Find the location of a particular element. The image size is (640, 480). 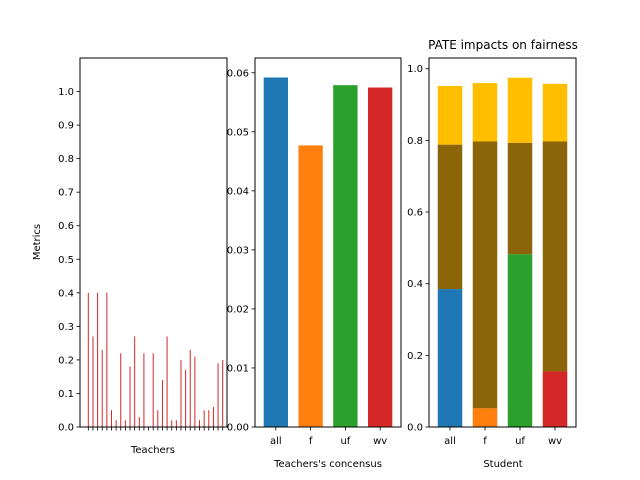

student-x-tick-label: wv is located at coordinates (555, 441).